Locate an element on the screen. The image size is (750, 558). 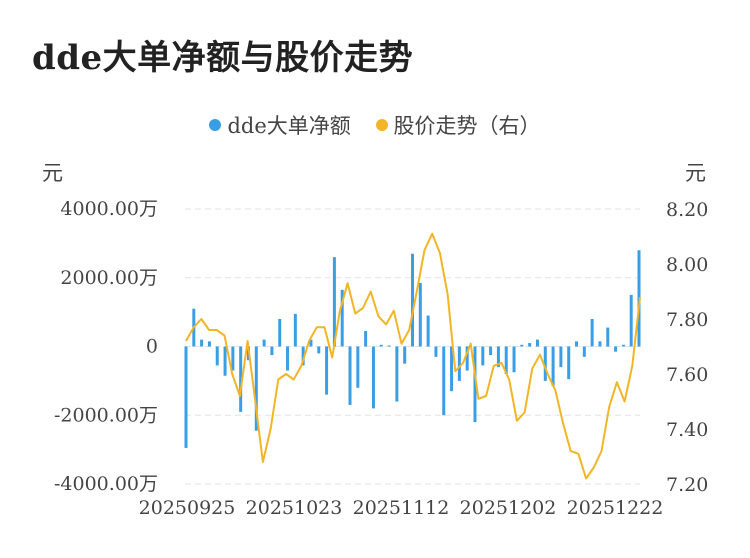
right-tick-label-1: 8.00 is located at coordinates (687, 265).